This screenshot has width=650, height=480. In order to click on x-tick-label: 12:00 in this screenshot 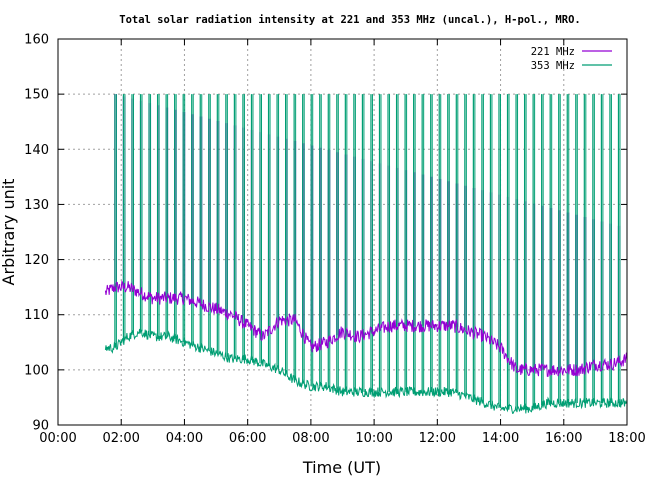, I will do `click(437, 438)`.